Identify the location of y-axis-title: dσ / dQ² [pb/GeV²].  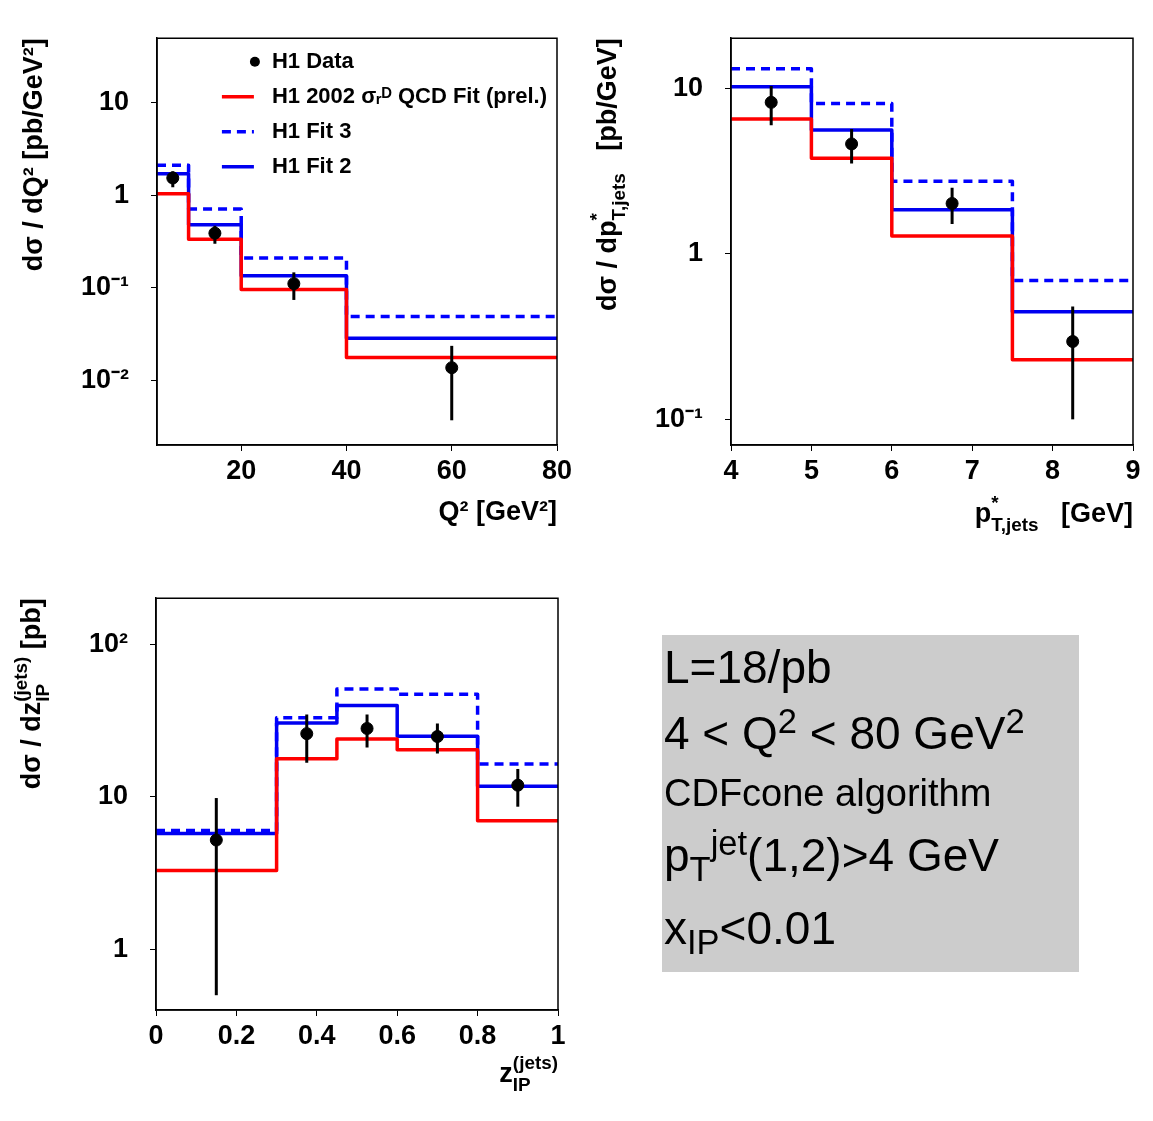
(33, 155).